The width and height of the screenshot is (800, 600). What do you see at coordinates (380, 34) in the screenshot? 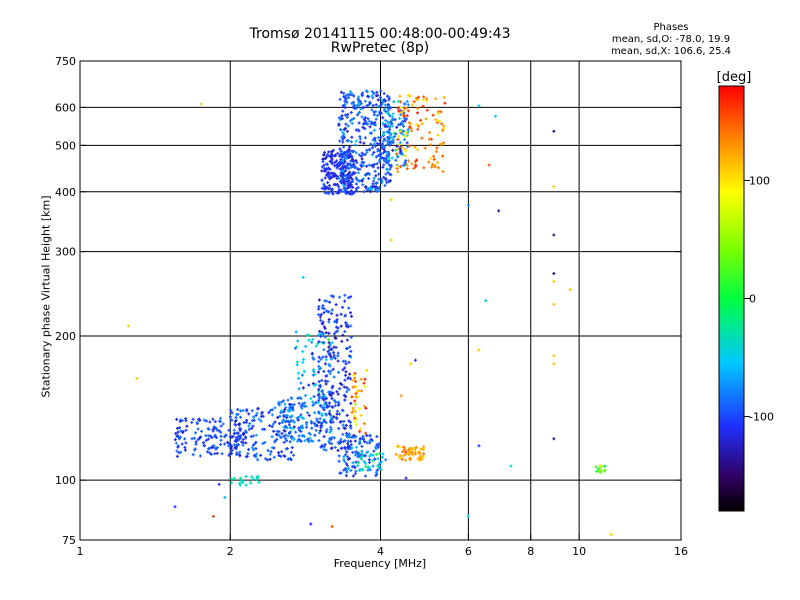
I see `chart-title: Tromsø 20141115 00:48:00-00:49:43` at bounding box center [380, 34].